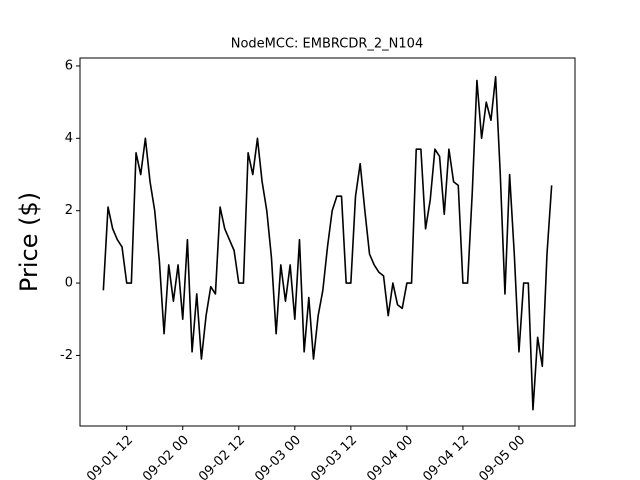  Describe the element at coordinates (327, 44) in the screenshot. I see `chart-title: NodeMCC: EMBRCDR_2_N104` at that location.